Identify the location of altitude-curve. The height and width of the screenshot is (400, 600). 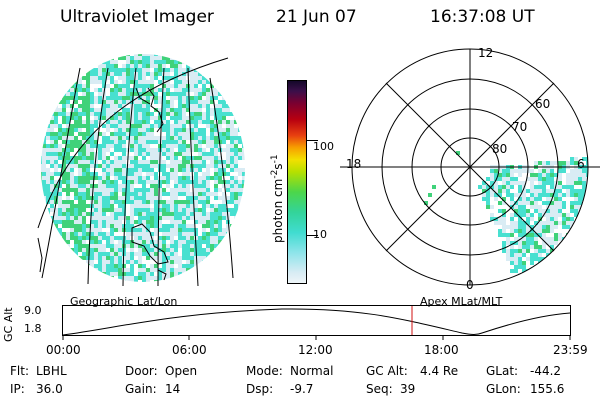
(316, 322).